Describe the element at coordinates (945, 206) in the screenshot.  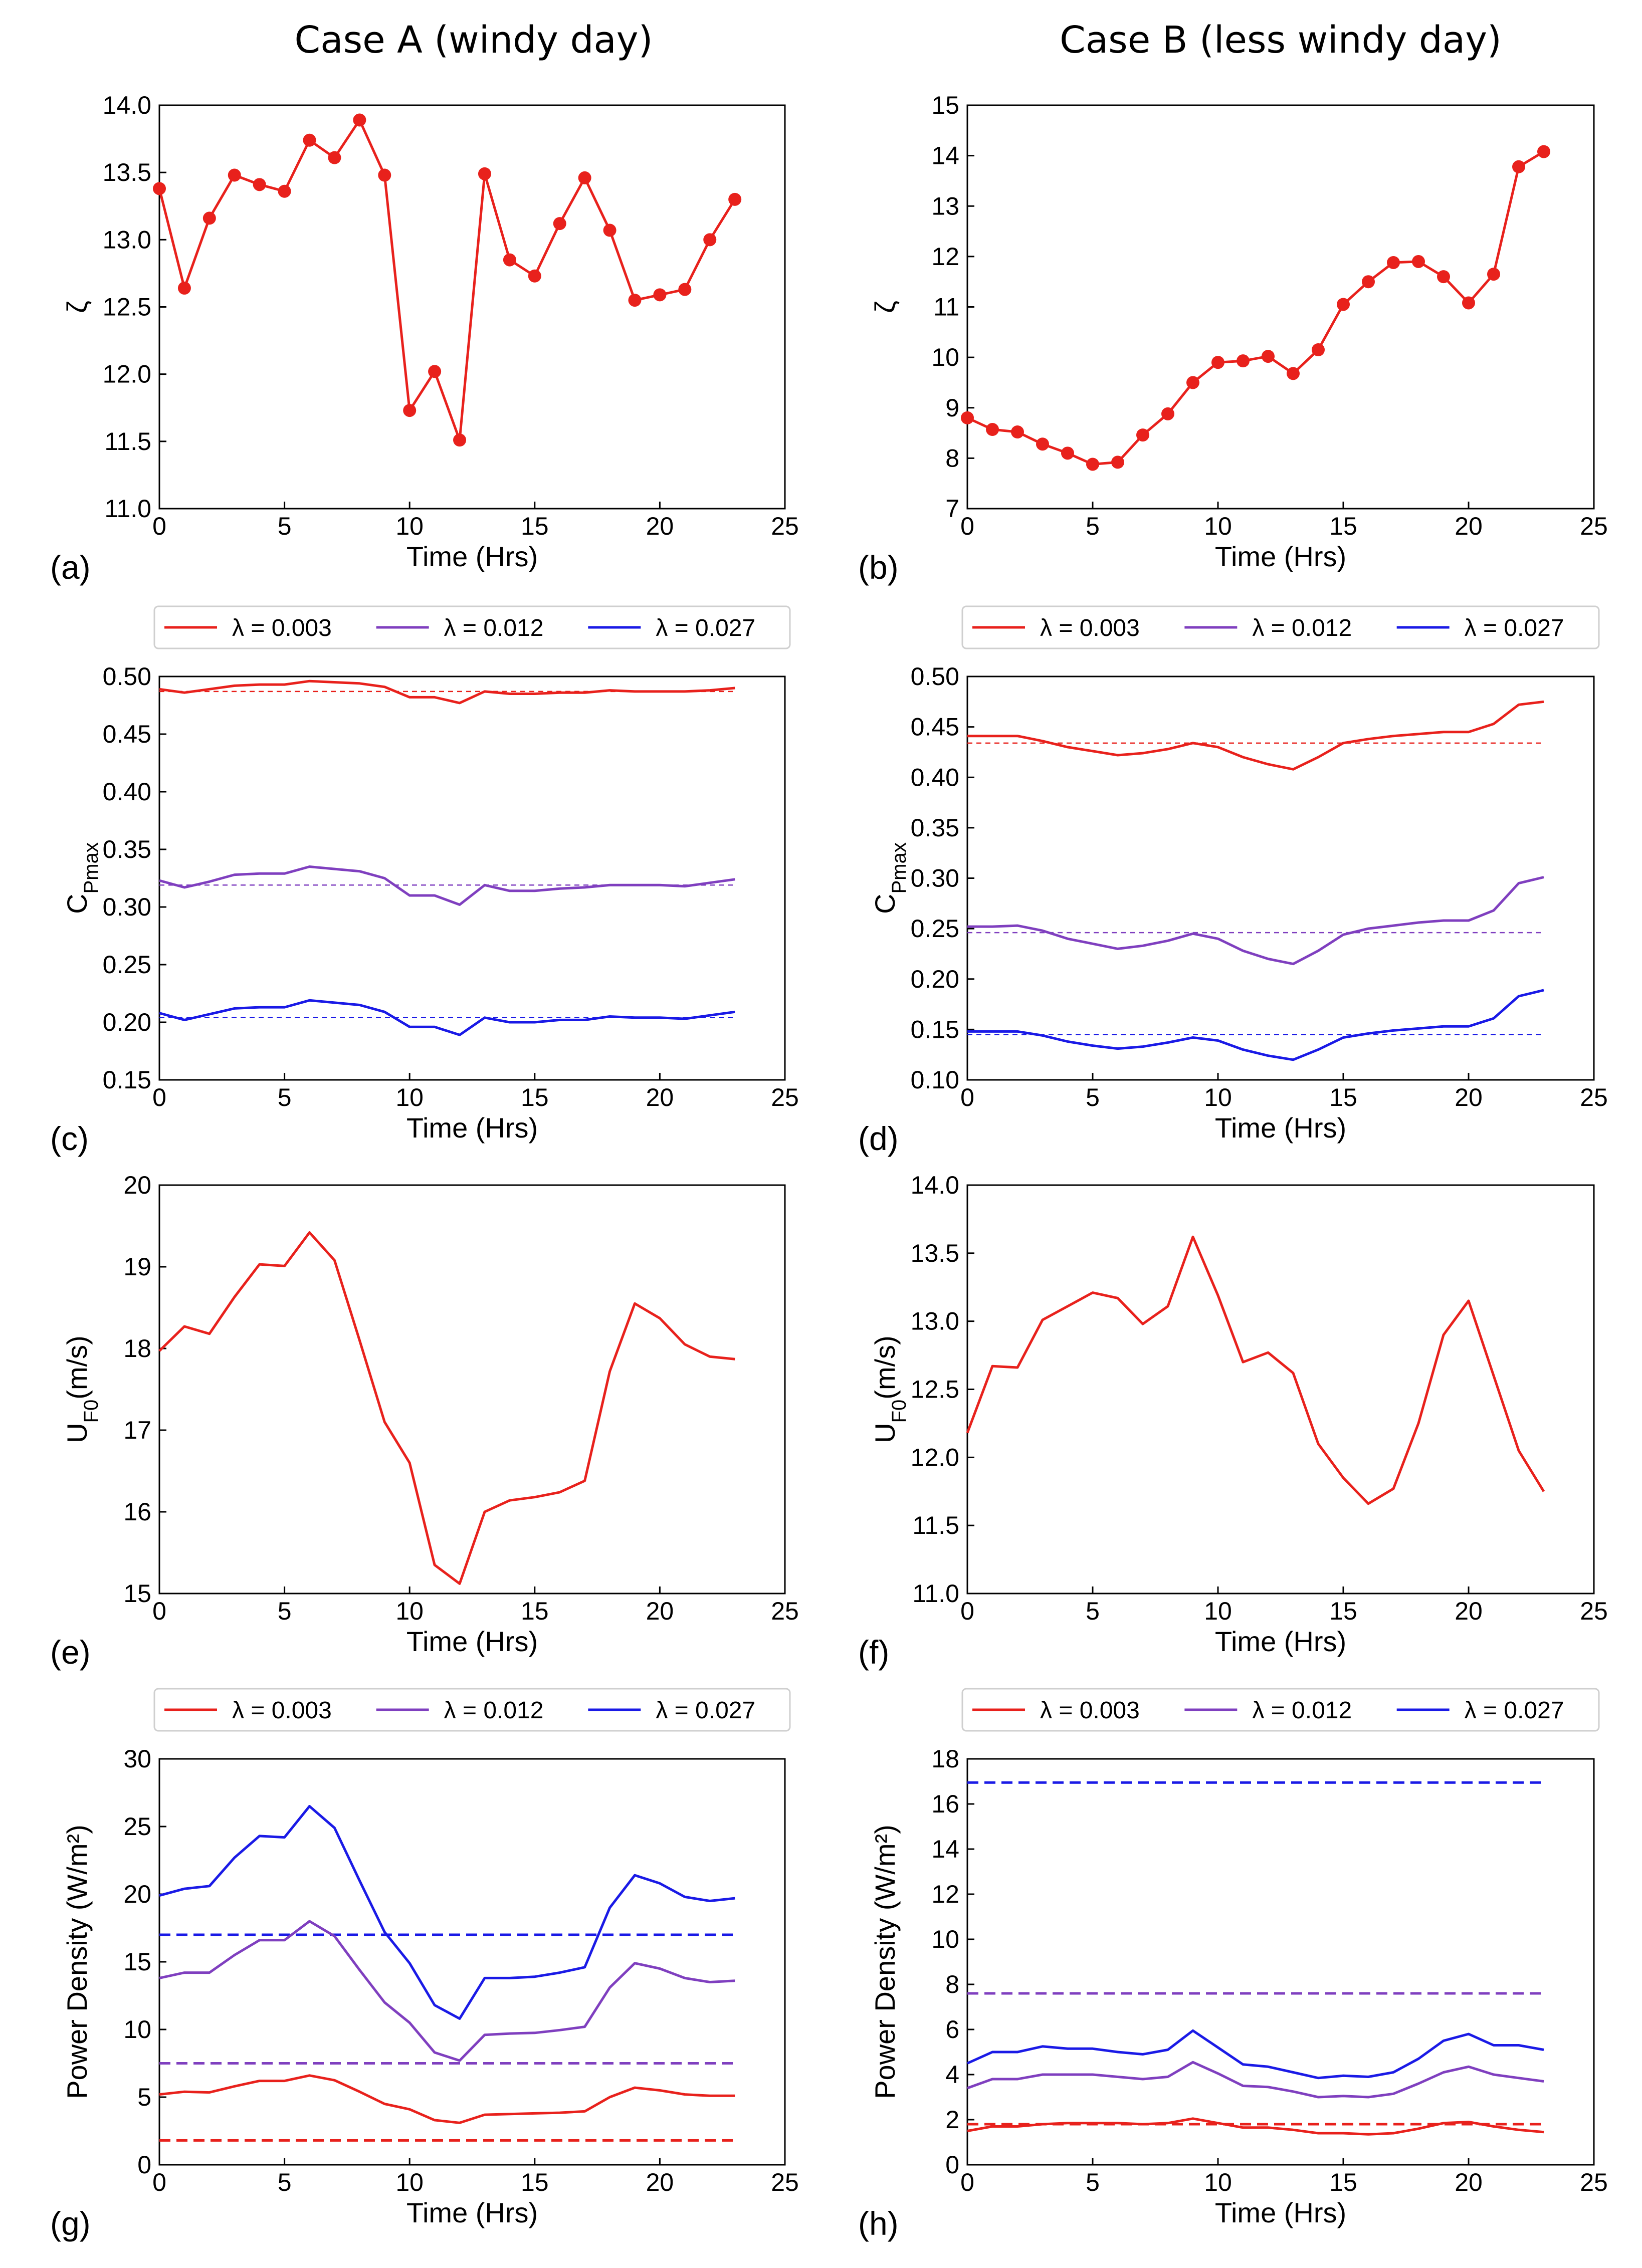
I see `y-tick-label: 13` at that location.